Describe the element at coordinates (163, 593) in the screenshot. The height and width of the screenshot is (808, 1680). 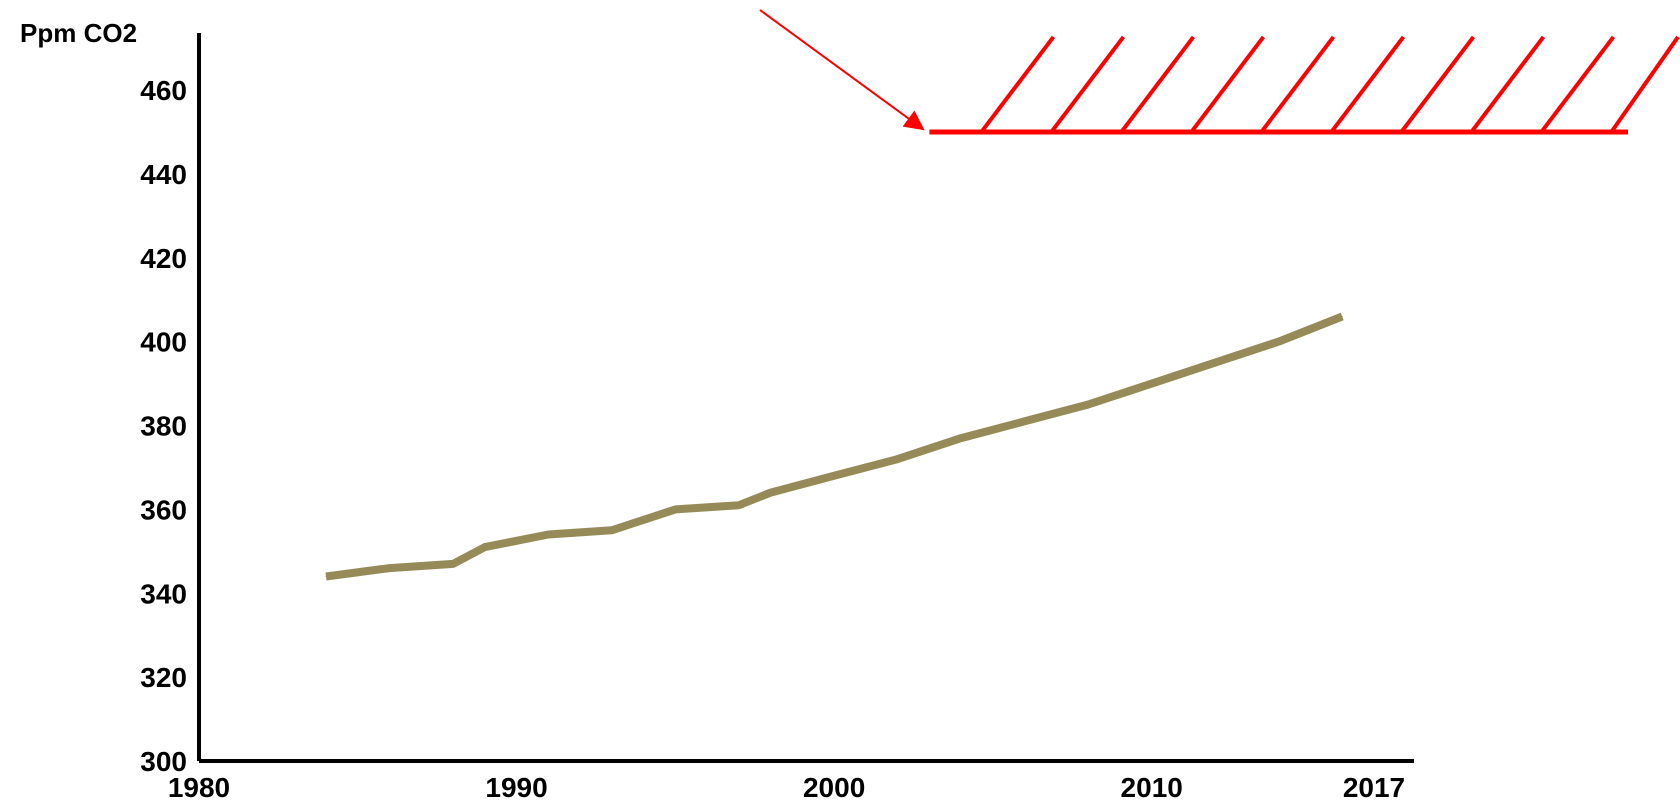
I see `y-tick-label: 340` at that location.